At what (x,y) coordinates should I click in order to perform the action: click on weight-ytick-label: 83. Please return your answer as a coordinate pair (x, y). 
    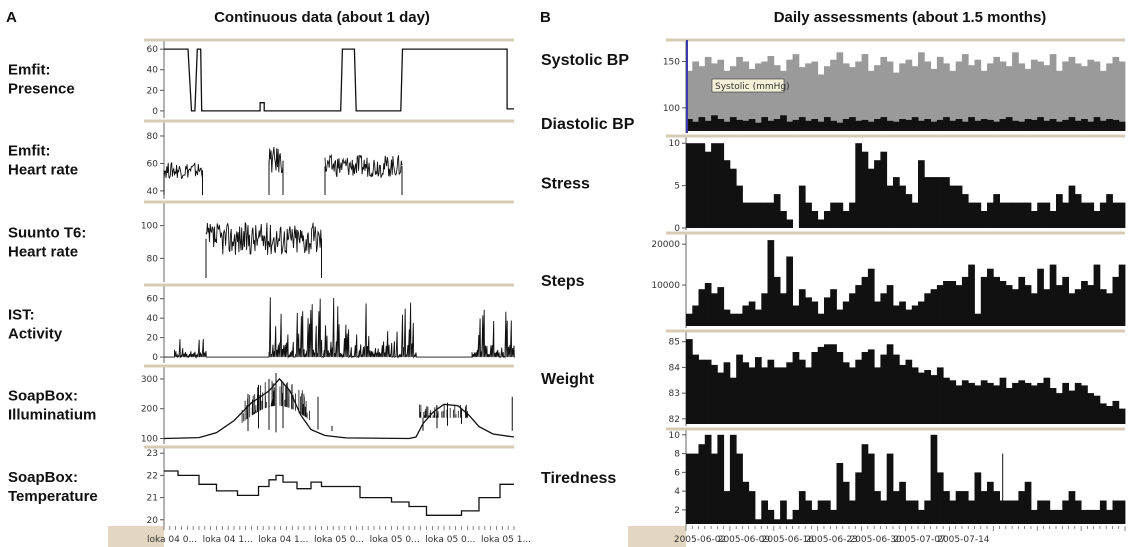
    Looking at the image, I should click on (674, 394).